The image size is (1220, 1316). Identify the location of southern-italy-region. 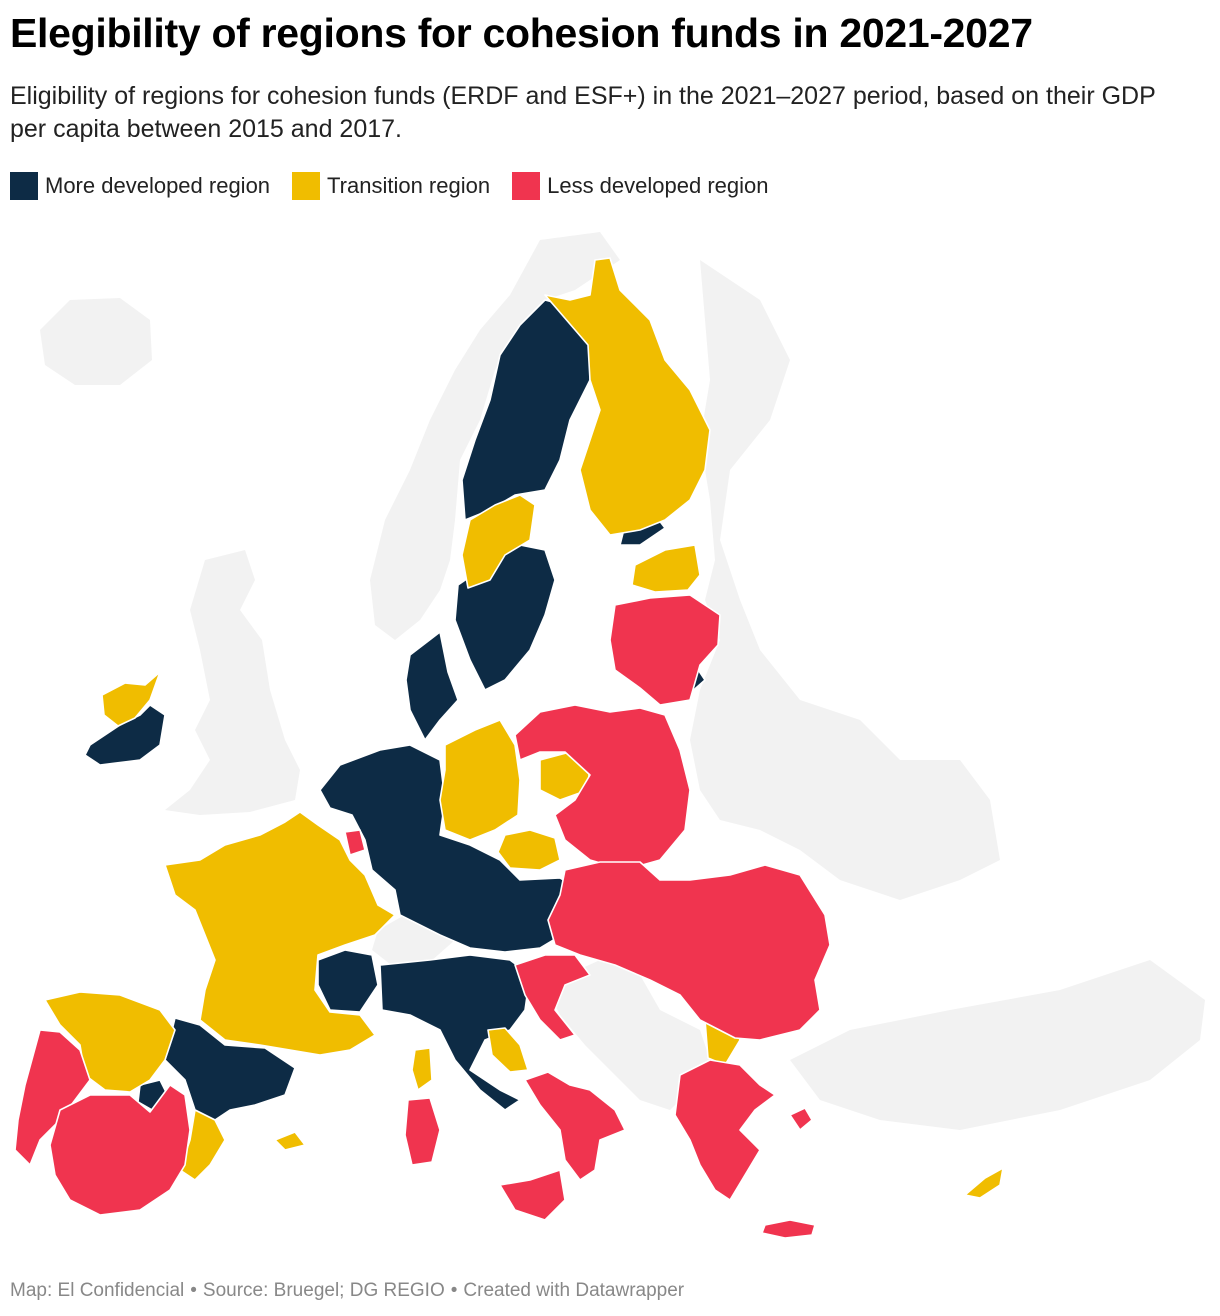
(575, 1126).